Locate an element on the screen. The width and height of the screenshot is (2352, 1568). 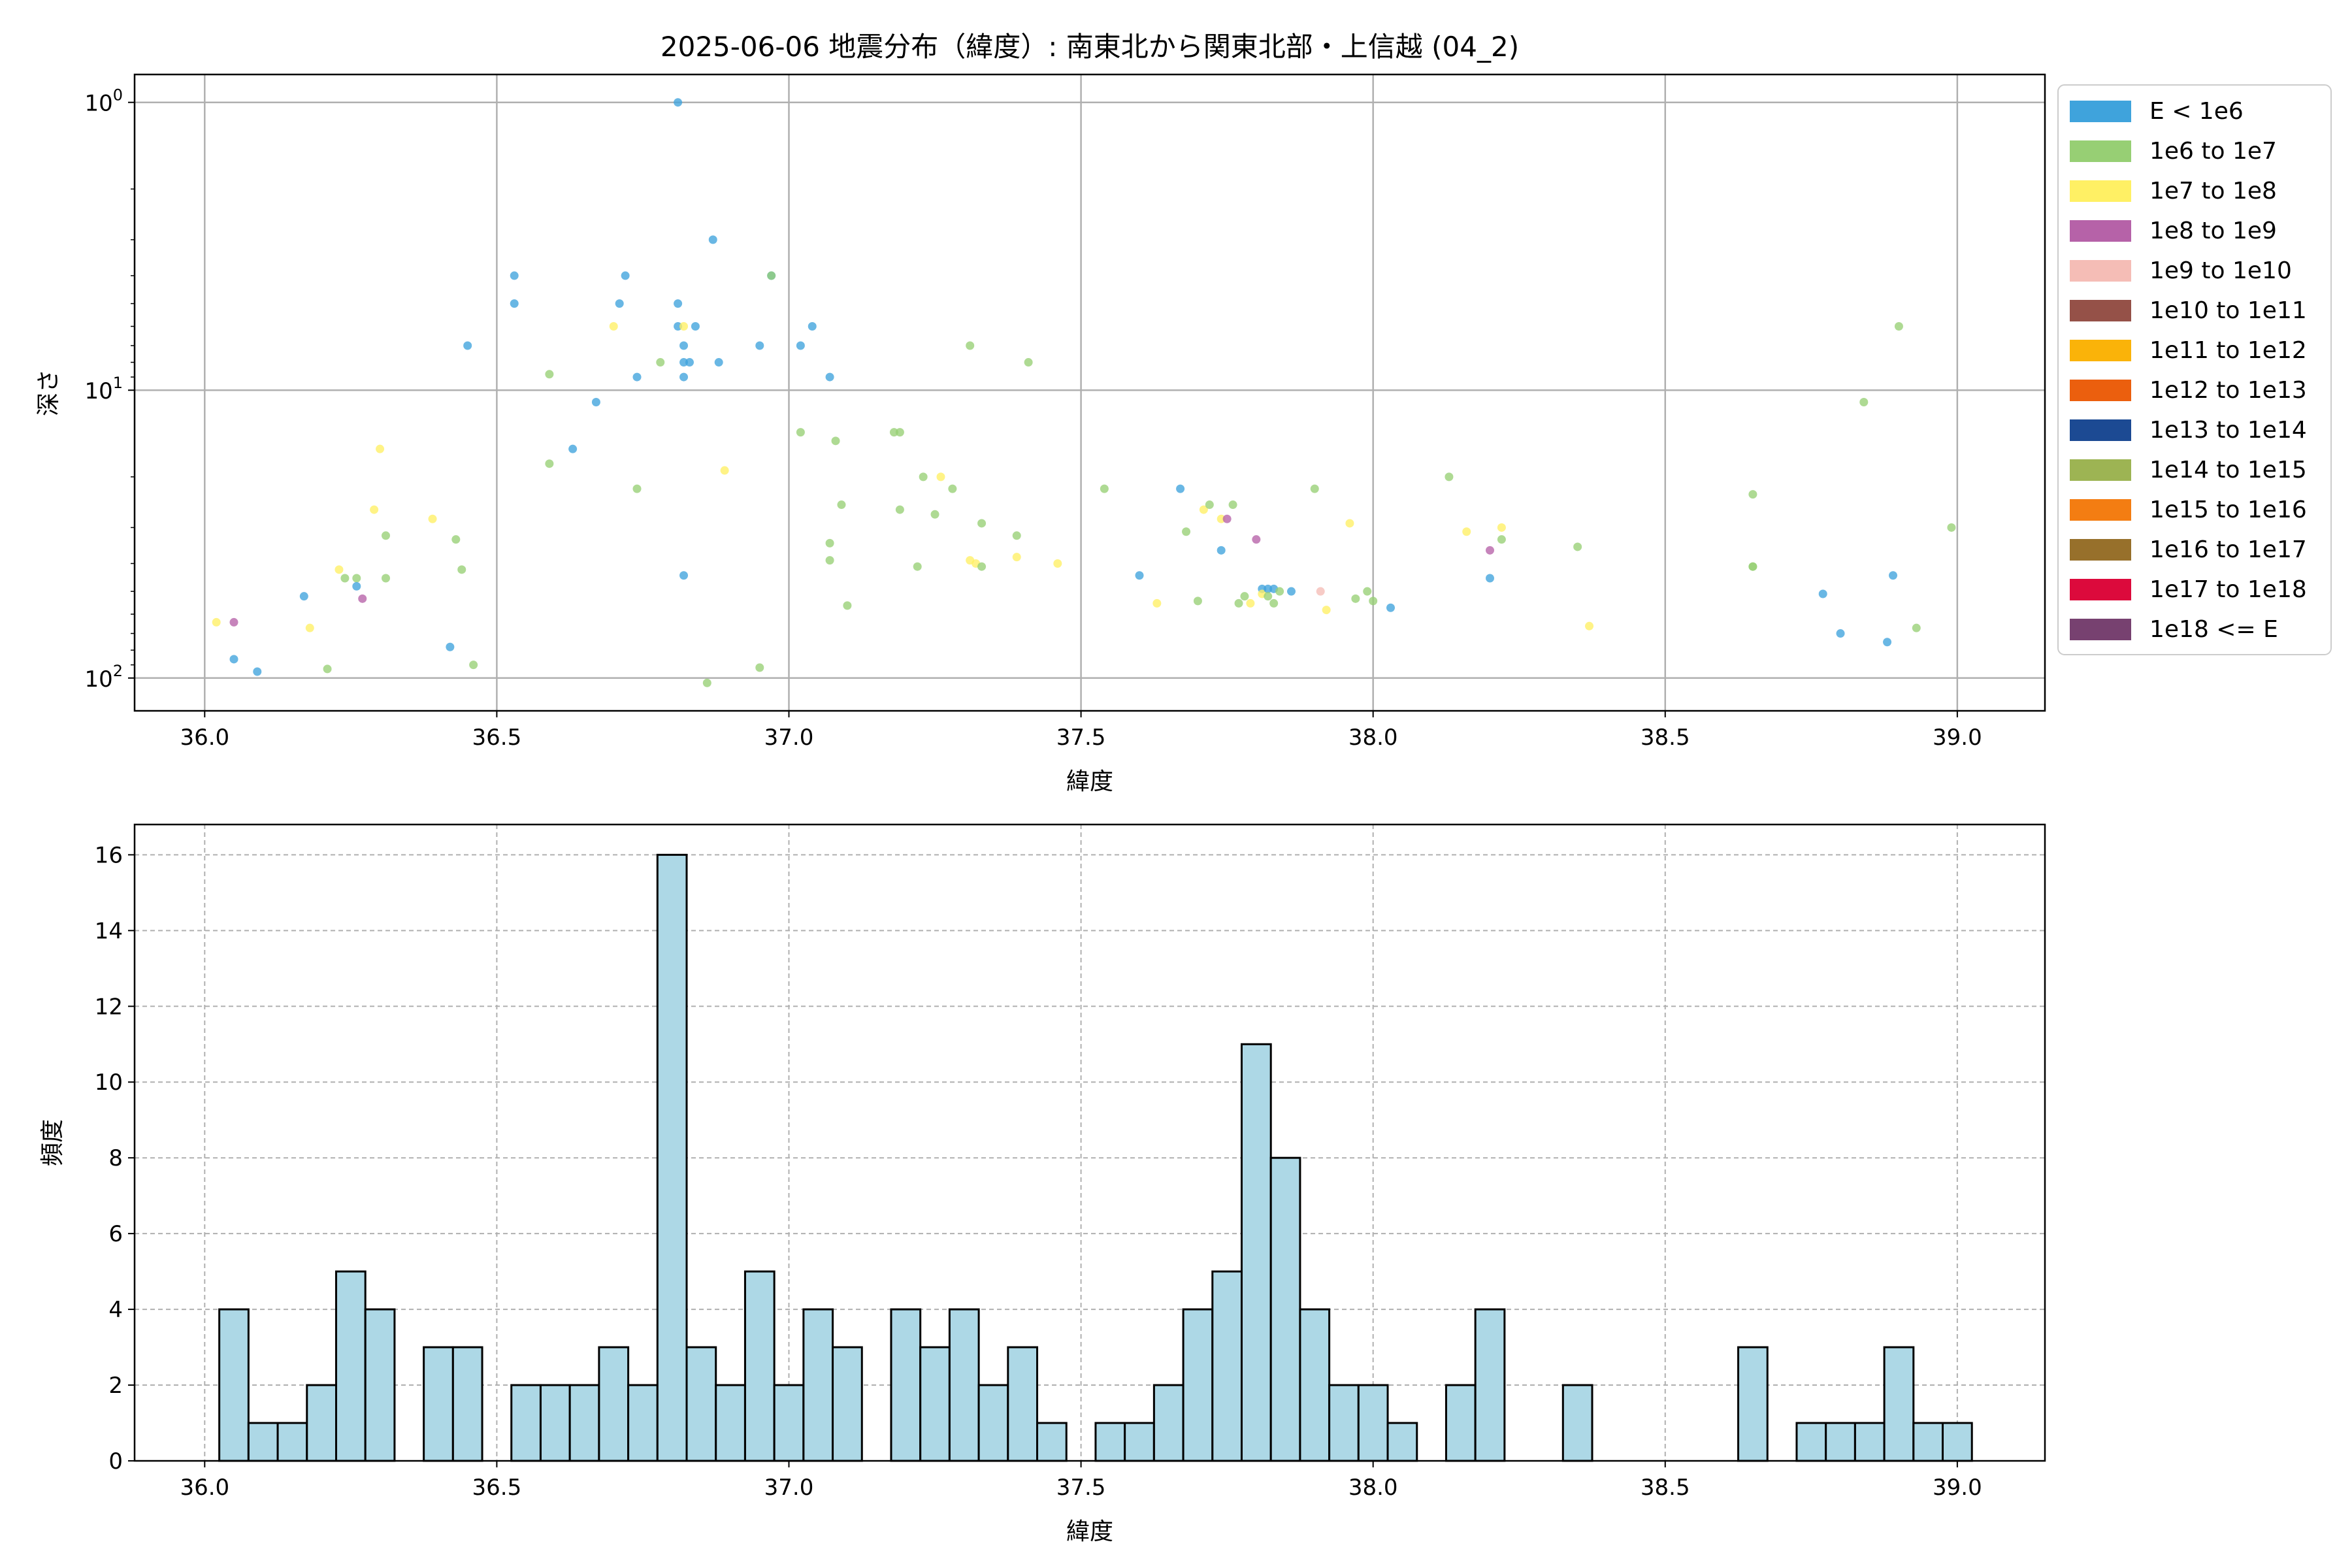
legend-frame is located at coordinates (2194, 369).